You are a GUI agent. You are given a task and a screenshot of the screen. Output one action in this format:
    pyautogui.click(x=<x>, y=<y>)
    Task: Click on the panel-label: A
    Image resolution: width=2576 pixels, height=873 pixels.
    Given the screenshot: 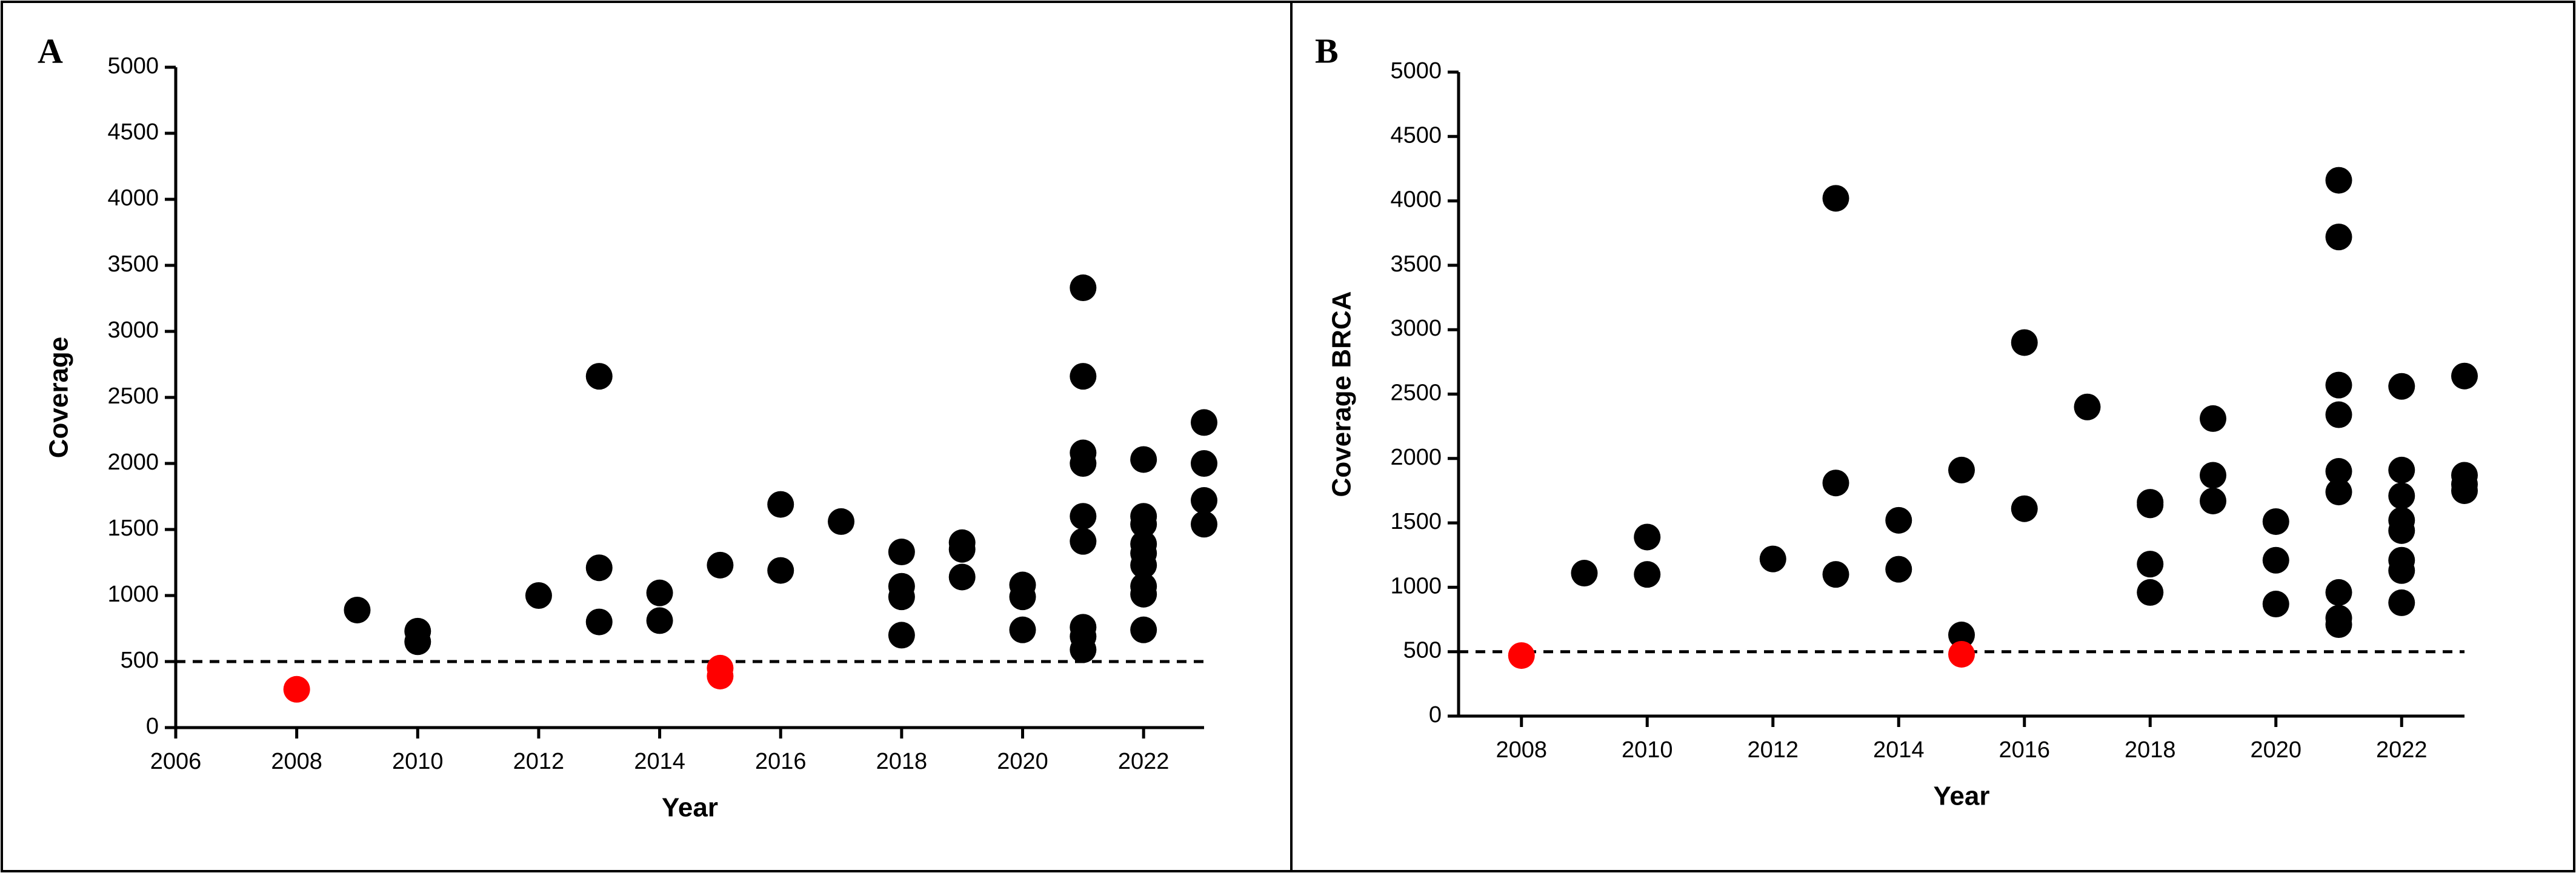 What is the action you would take?
    pyautogui.click(x=50, y=50)
    